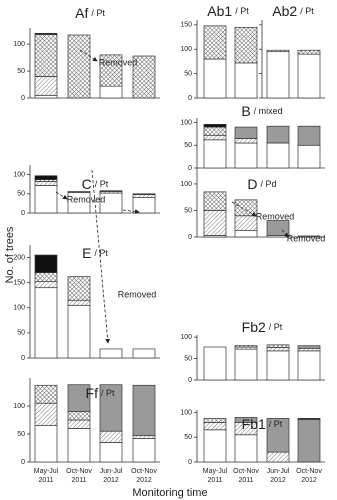 The image size is (337, 500). I want to click on panel-title: D / Pd, so click(261, 184).